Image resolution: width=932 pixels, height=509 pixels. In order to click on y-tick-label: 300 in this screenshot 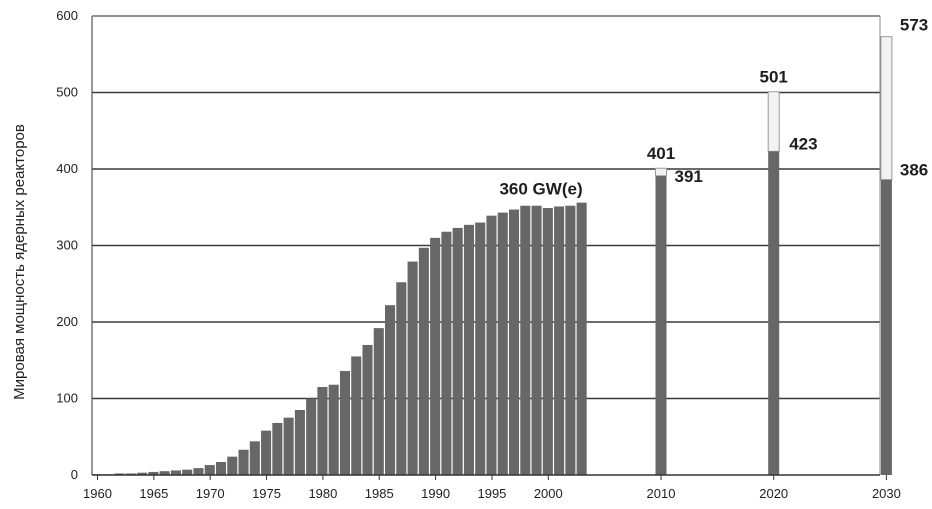, I will do `click(67, 245)`.